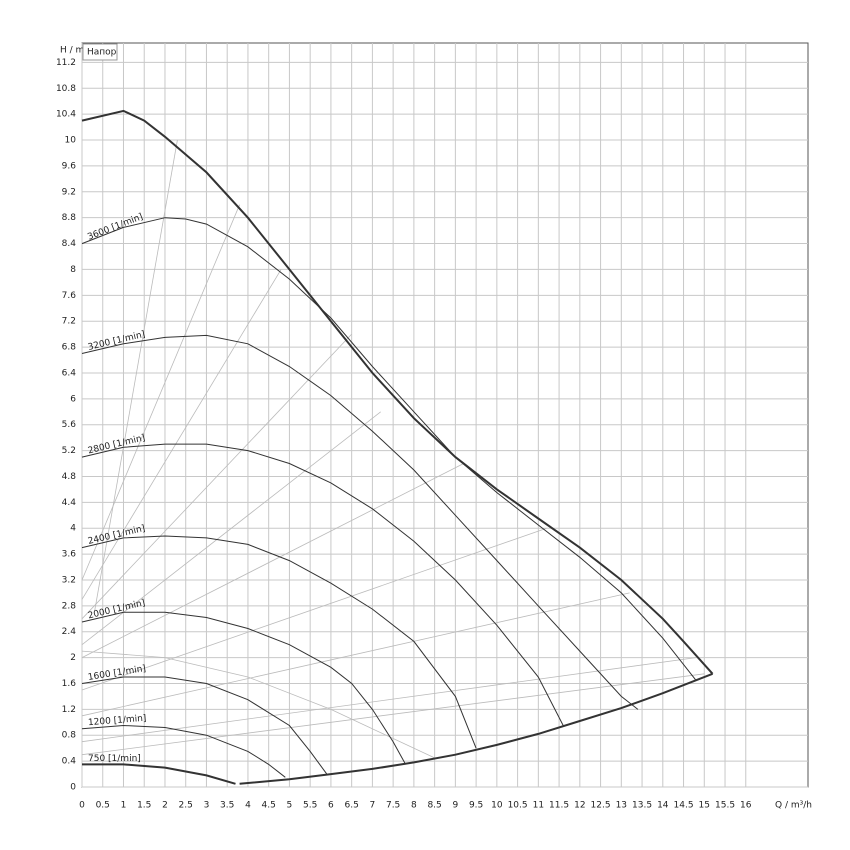  Describe the element at coordinates (704, 806) in the screenshot. I see `x-tick-label: 15` at that location.